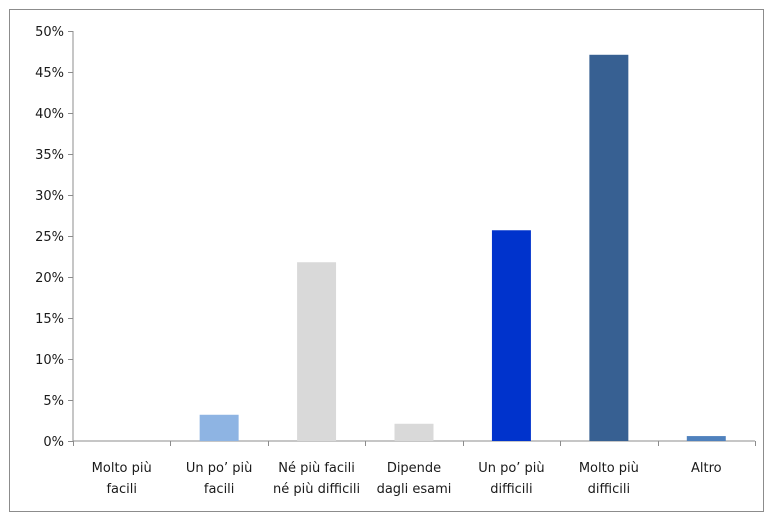 This screenshot has width=765, height=513. Describe the element at coordinates (122, 479) in the screenshot. I see `x-category-label: Molto più facili` at that location.